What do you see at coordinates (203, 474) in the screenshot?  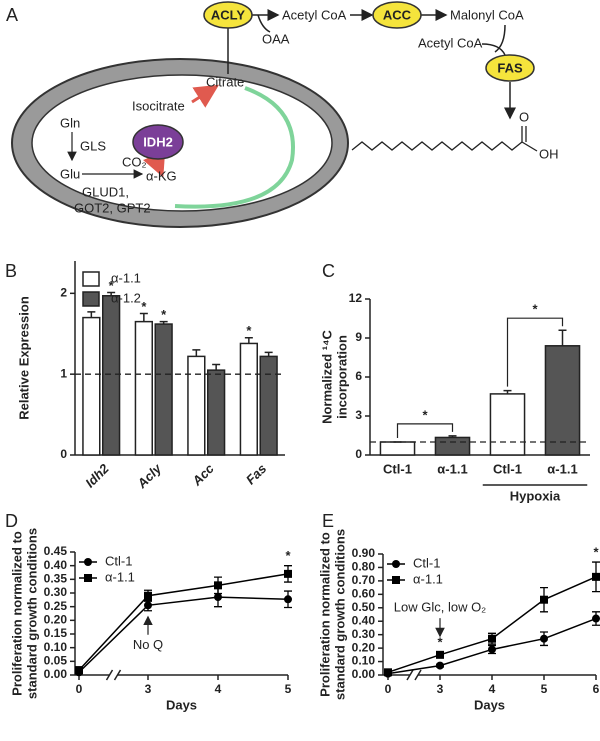 I see `x-tick-label: Acc` at bounding box center [203, 474].